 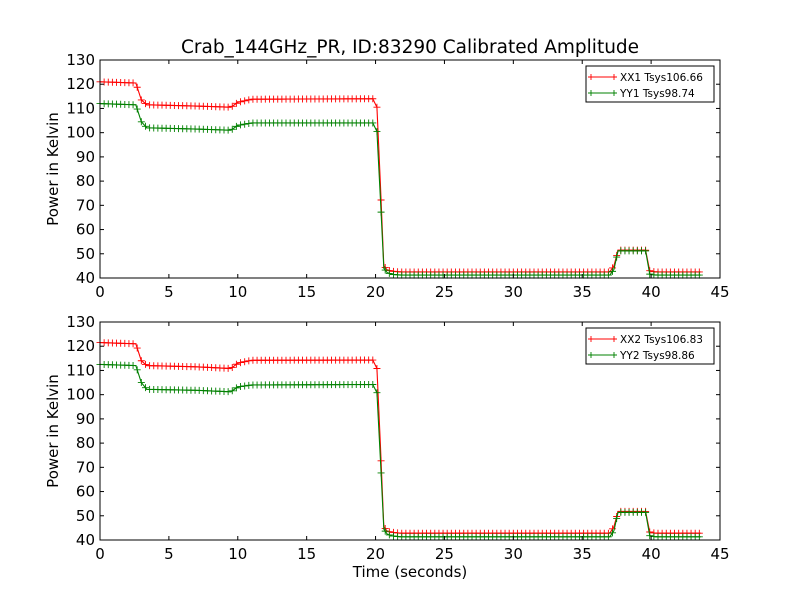 What do you see at coordinates (513, 292) in the screenshot?
I see `x-tick-label: 30` at bounding box center [513, 292].